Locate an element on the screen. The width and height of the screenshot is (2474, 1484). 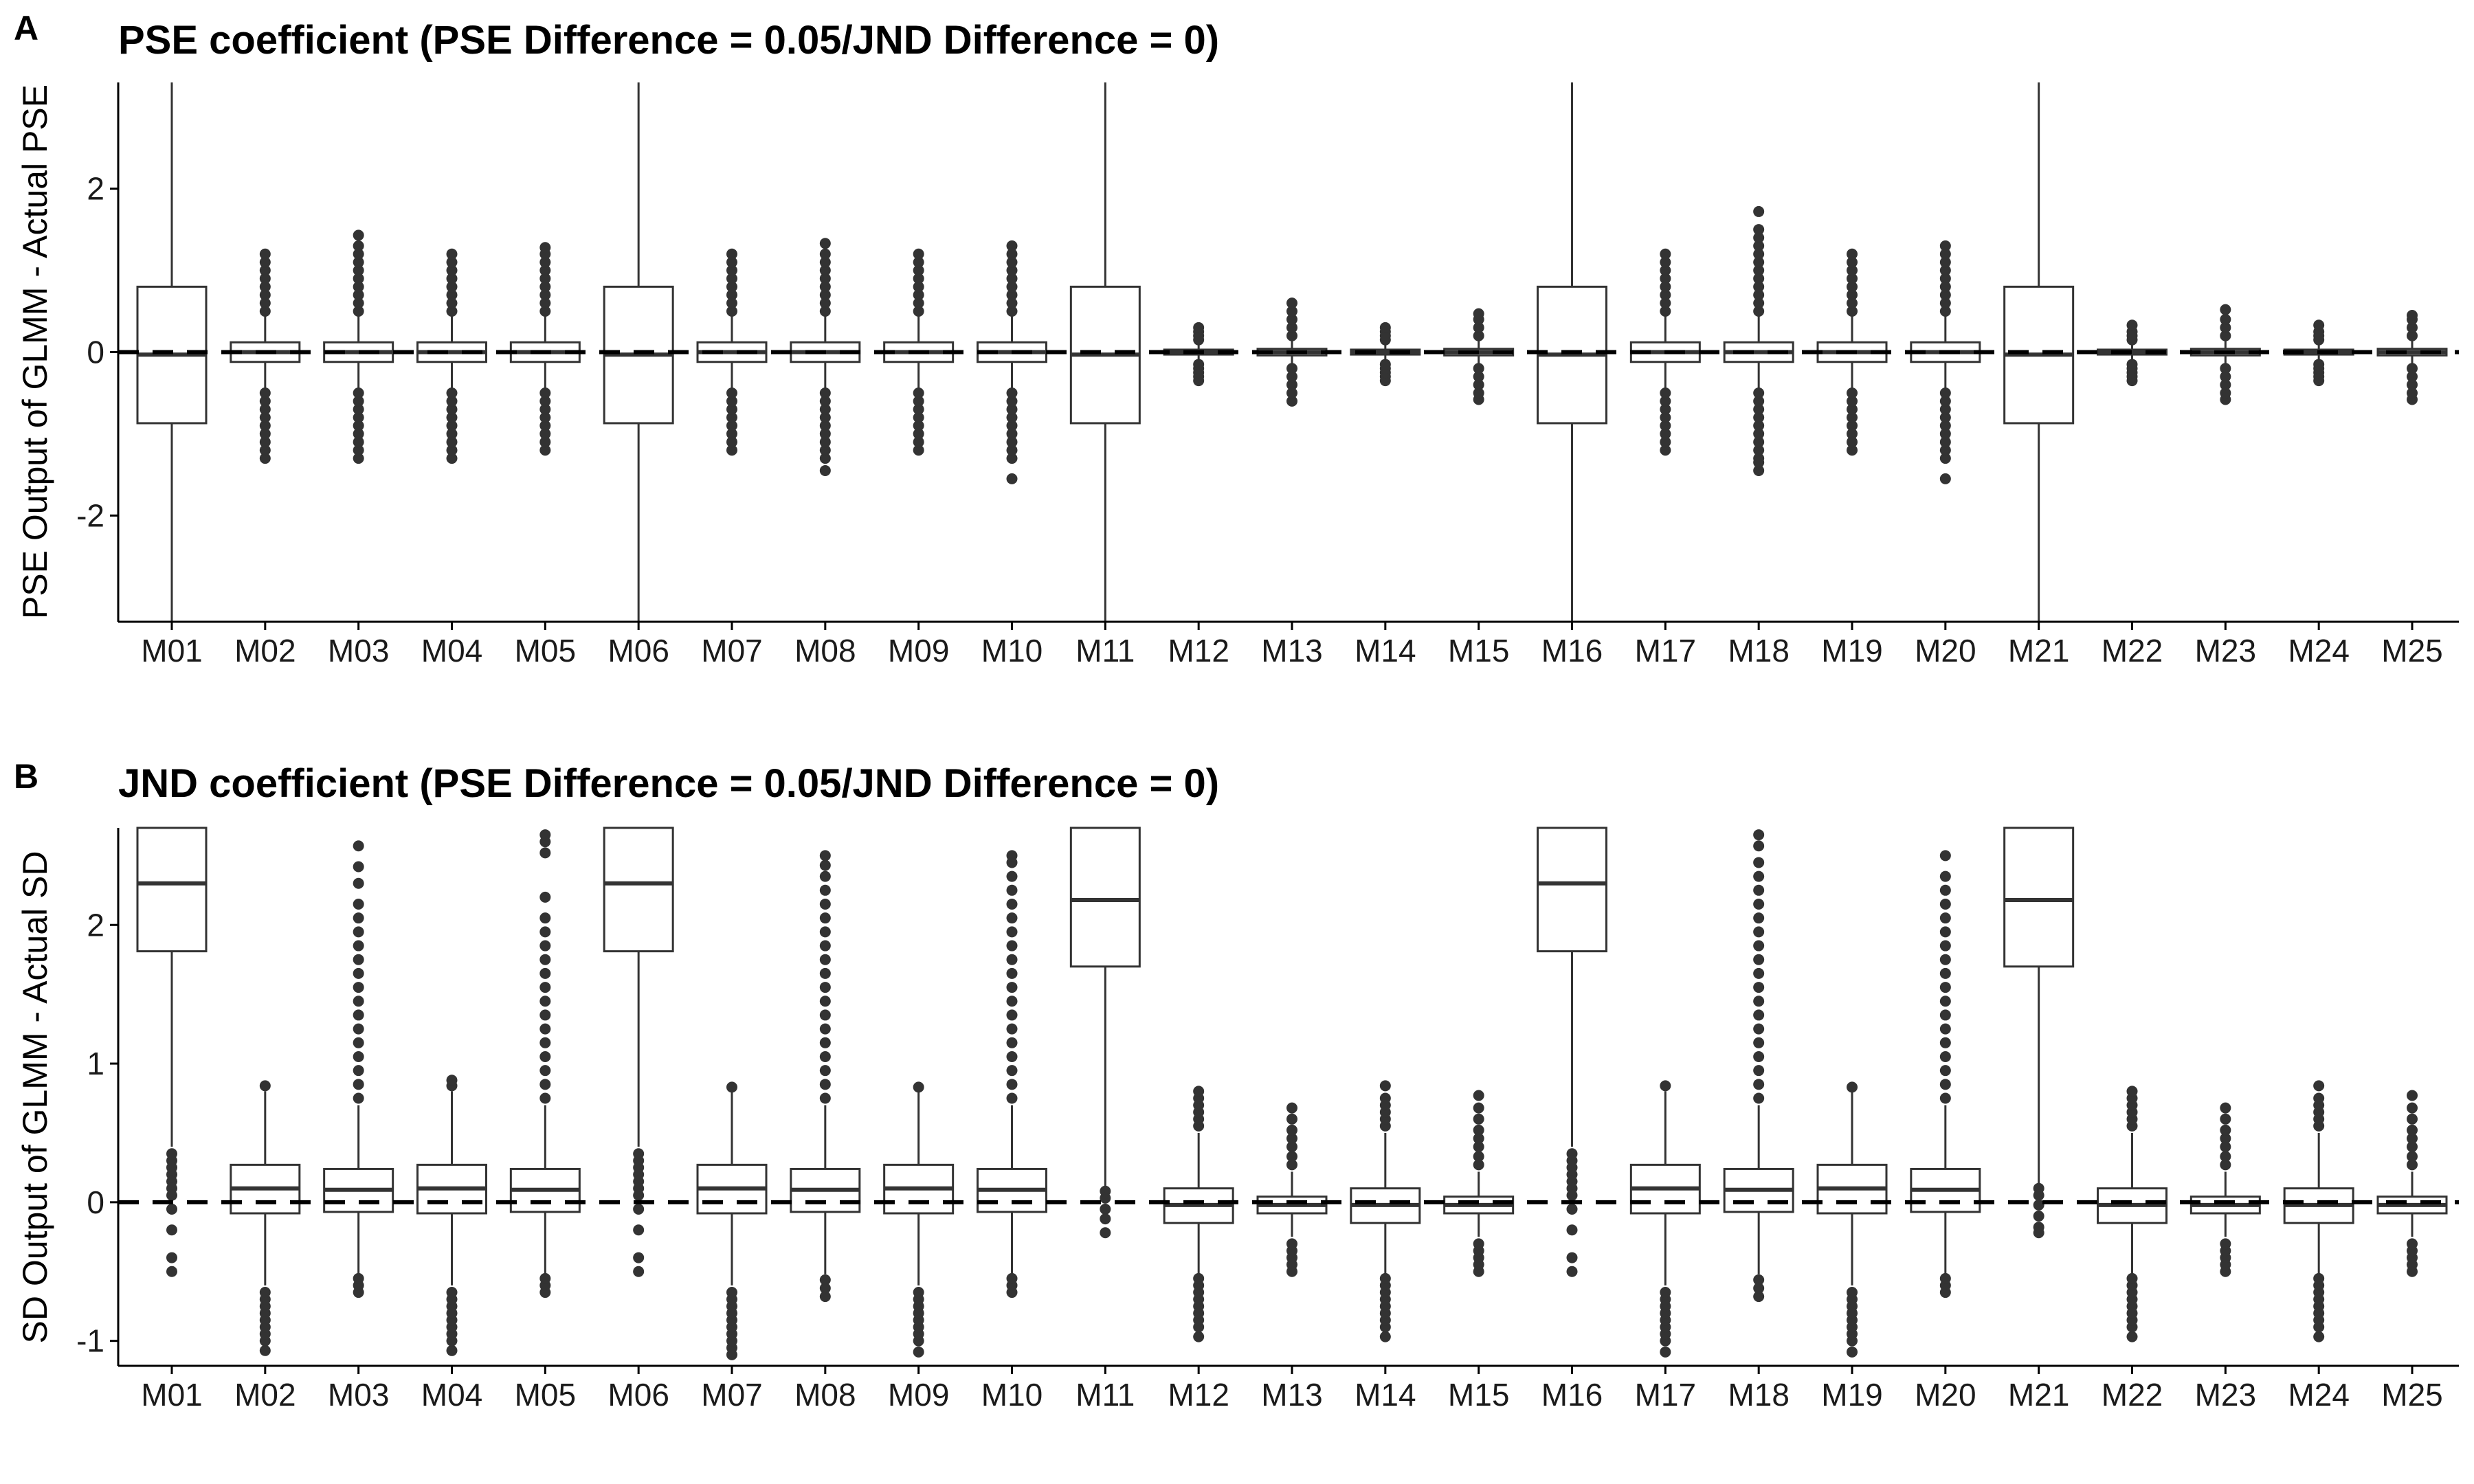
x-tick-label: M16 is located at coordinates (1572, 1395).